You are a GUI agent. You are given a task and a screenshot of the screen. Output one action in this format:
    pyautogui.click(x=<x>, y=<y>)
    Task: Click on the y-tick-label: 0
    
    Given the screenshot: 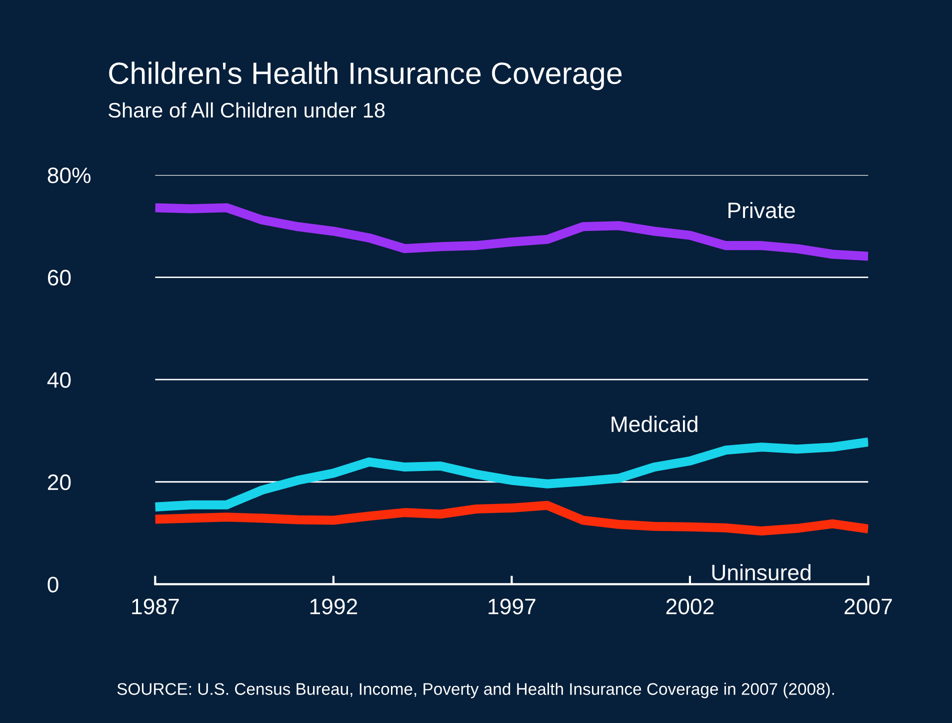 What is the action you would take?
    pyautogui.click(x=53, y=584)
    